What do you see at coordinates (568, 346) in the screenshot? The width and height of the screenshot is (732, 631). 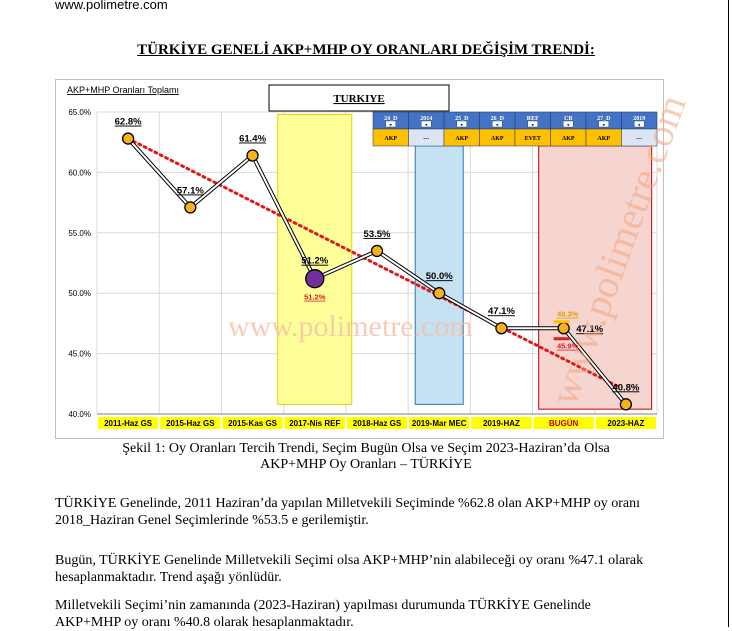 I see `lower-label: 45.9%` at bounding box center [568, 346].